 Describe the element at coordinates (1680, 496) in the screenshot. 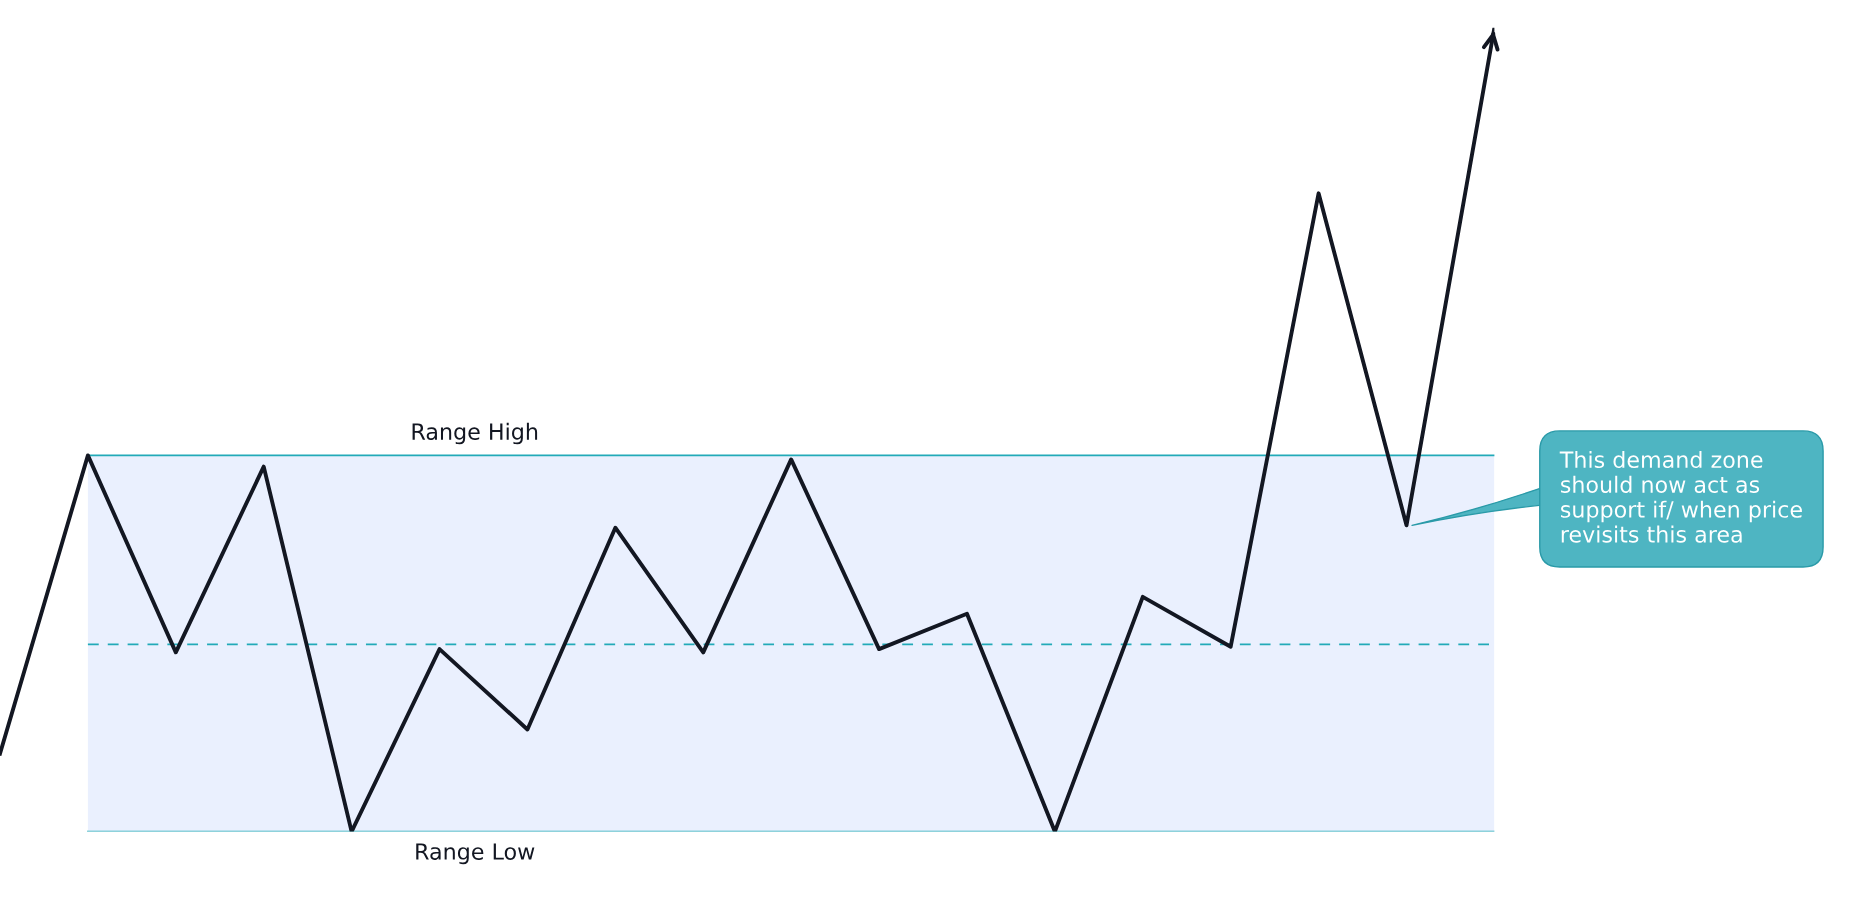

I see `text: This demand zone should now act as support if/ when price revisits this area` at that location.